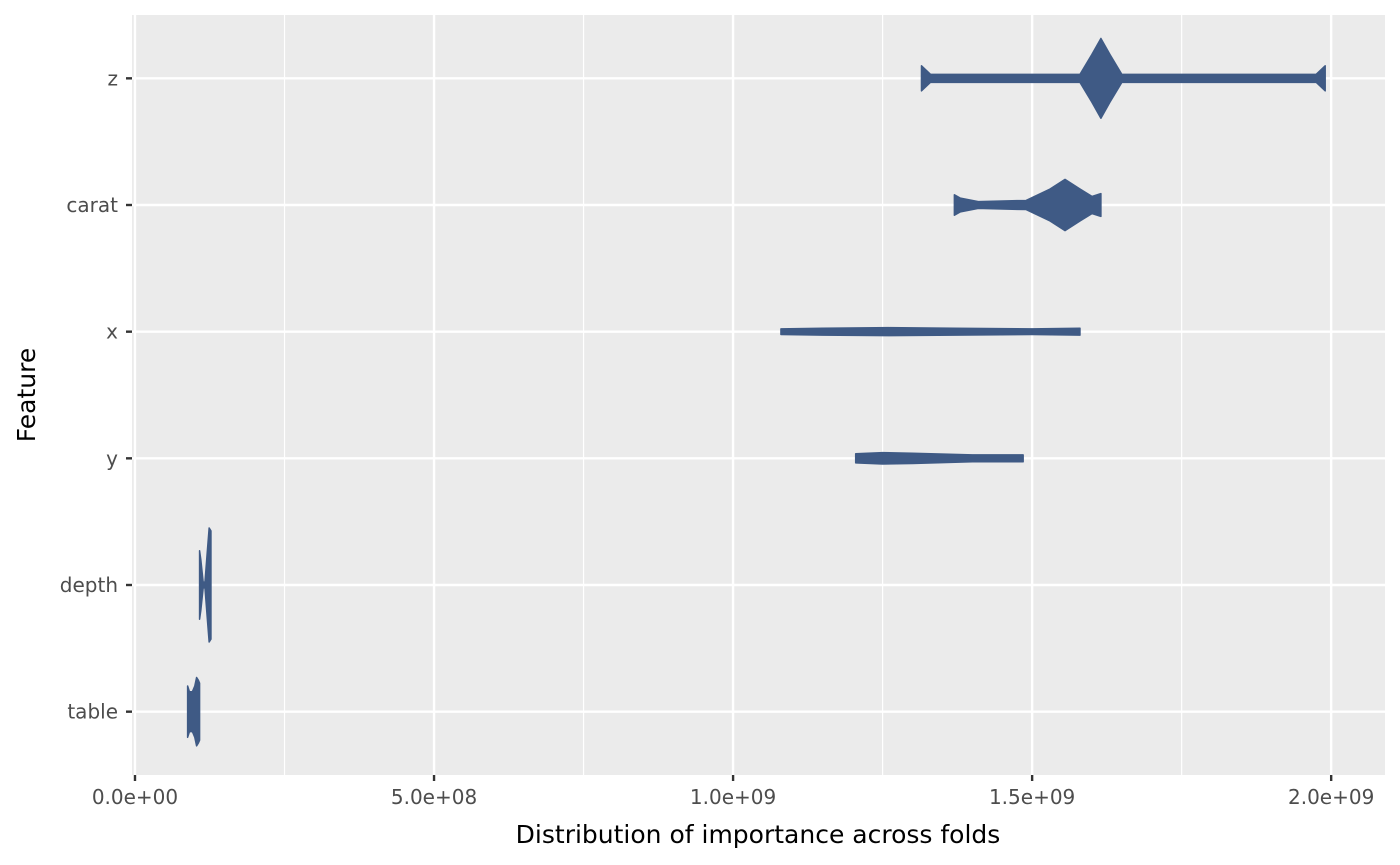 The image size is (1400, 865). What do you see at coordinates (930, 331) in the screenshot?
I see `violin-x` at bounding box center [930, 331].